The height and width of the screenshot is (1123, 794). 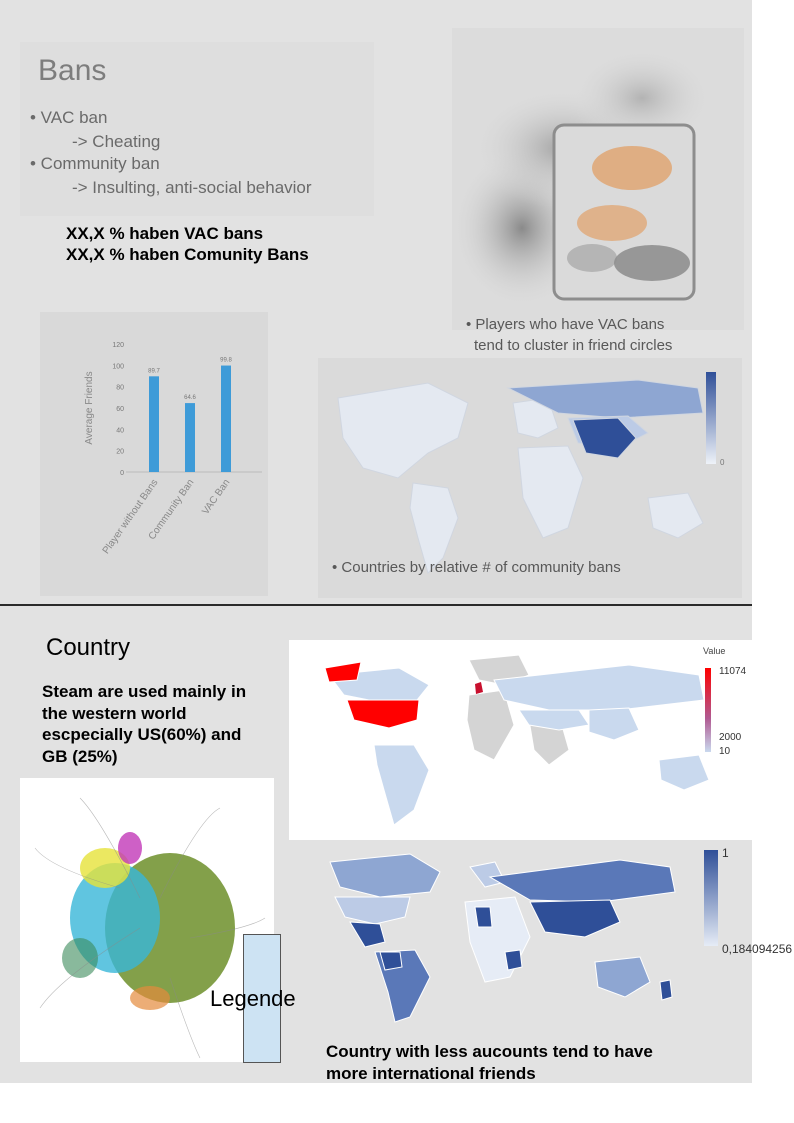 I want to click on y-tick-label: 100, so click(x=118, y=366).